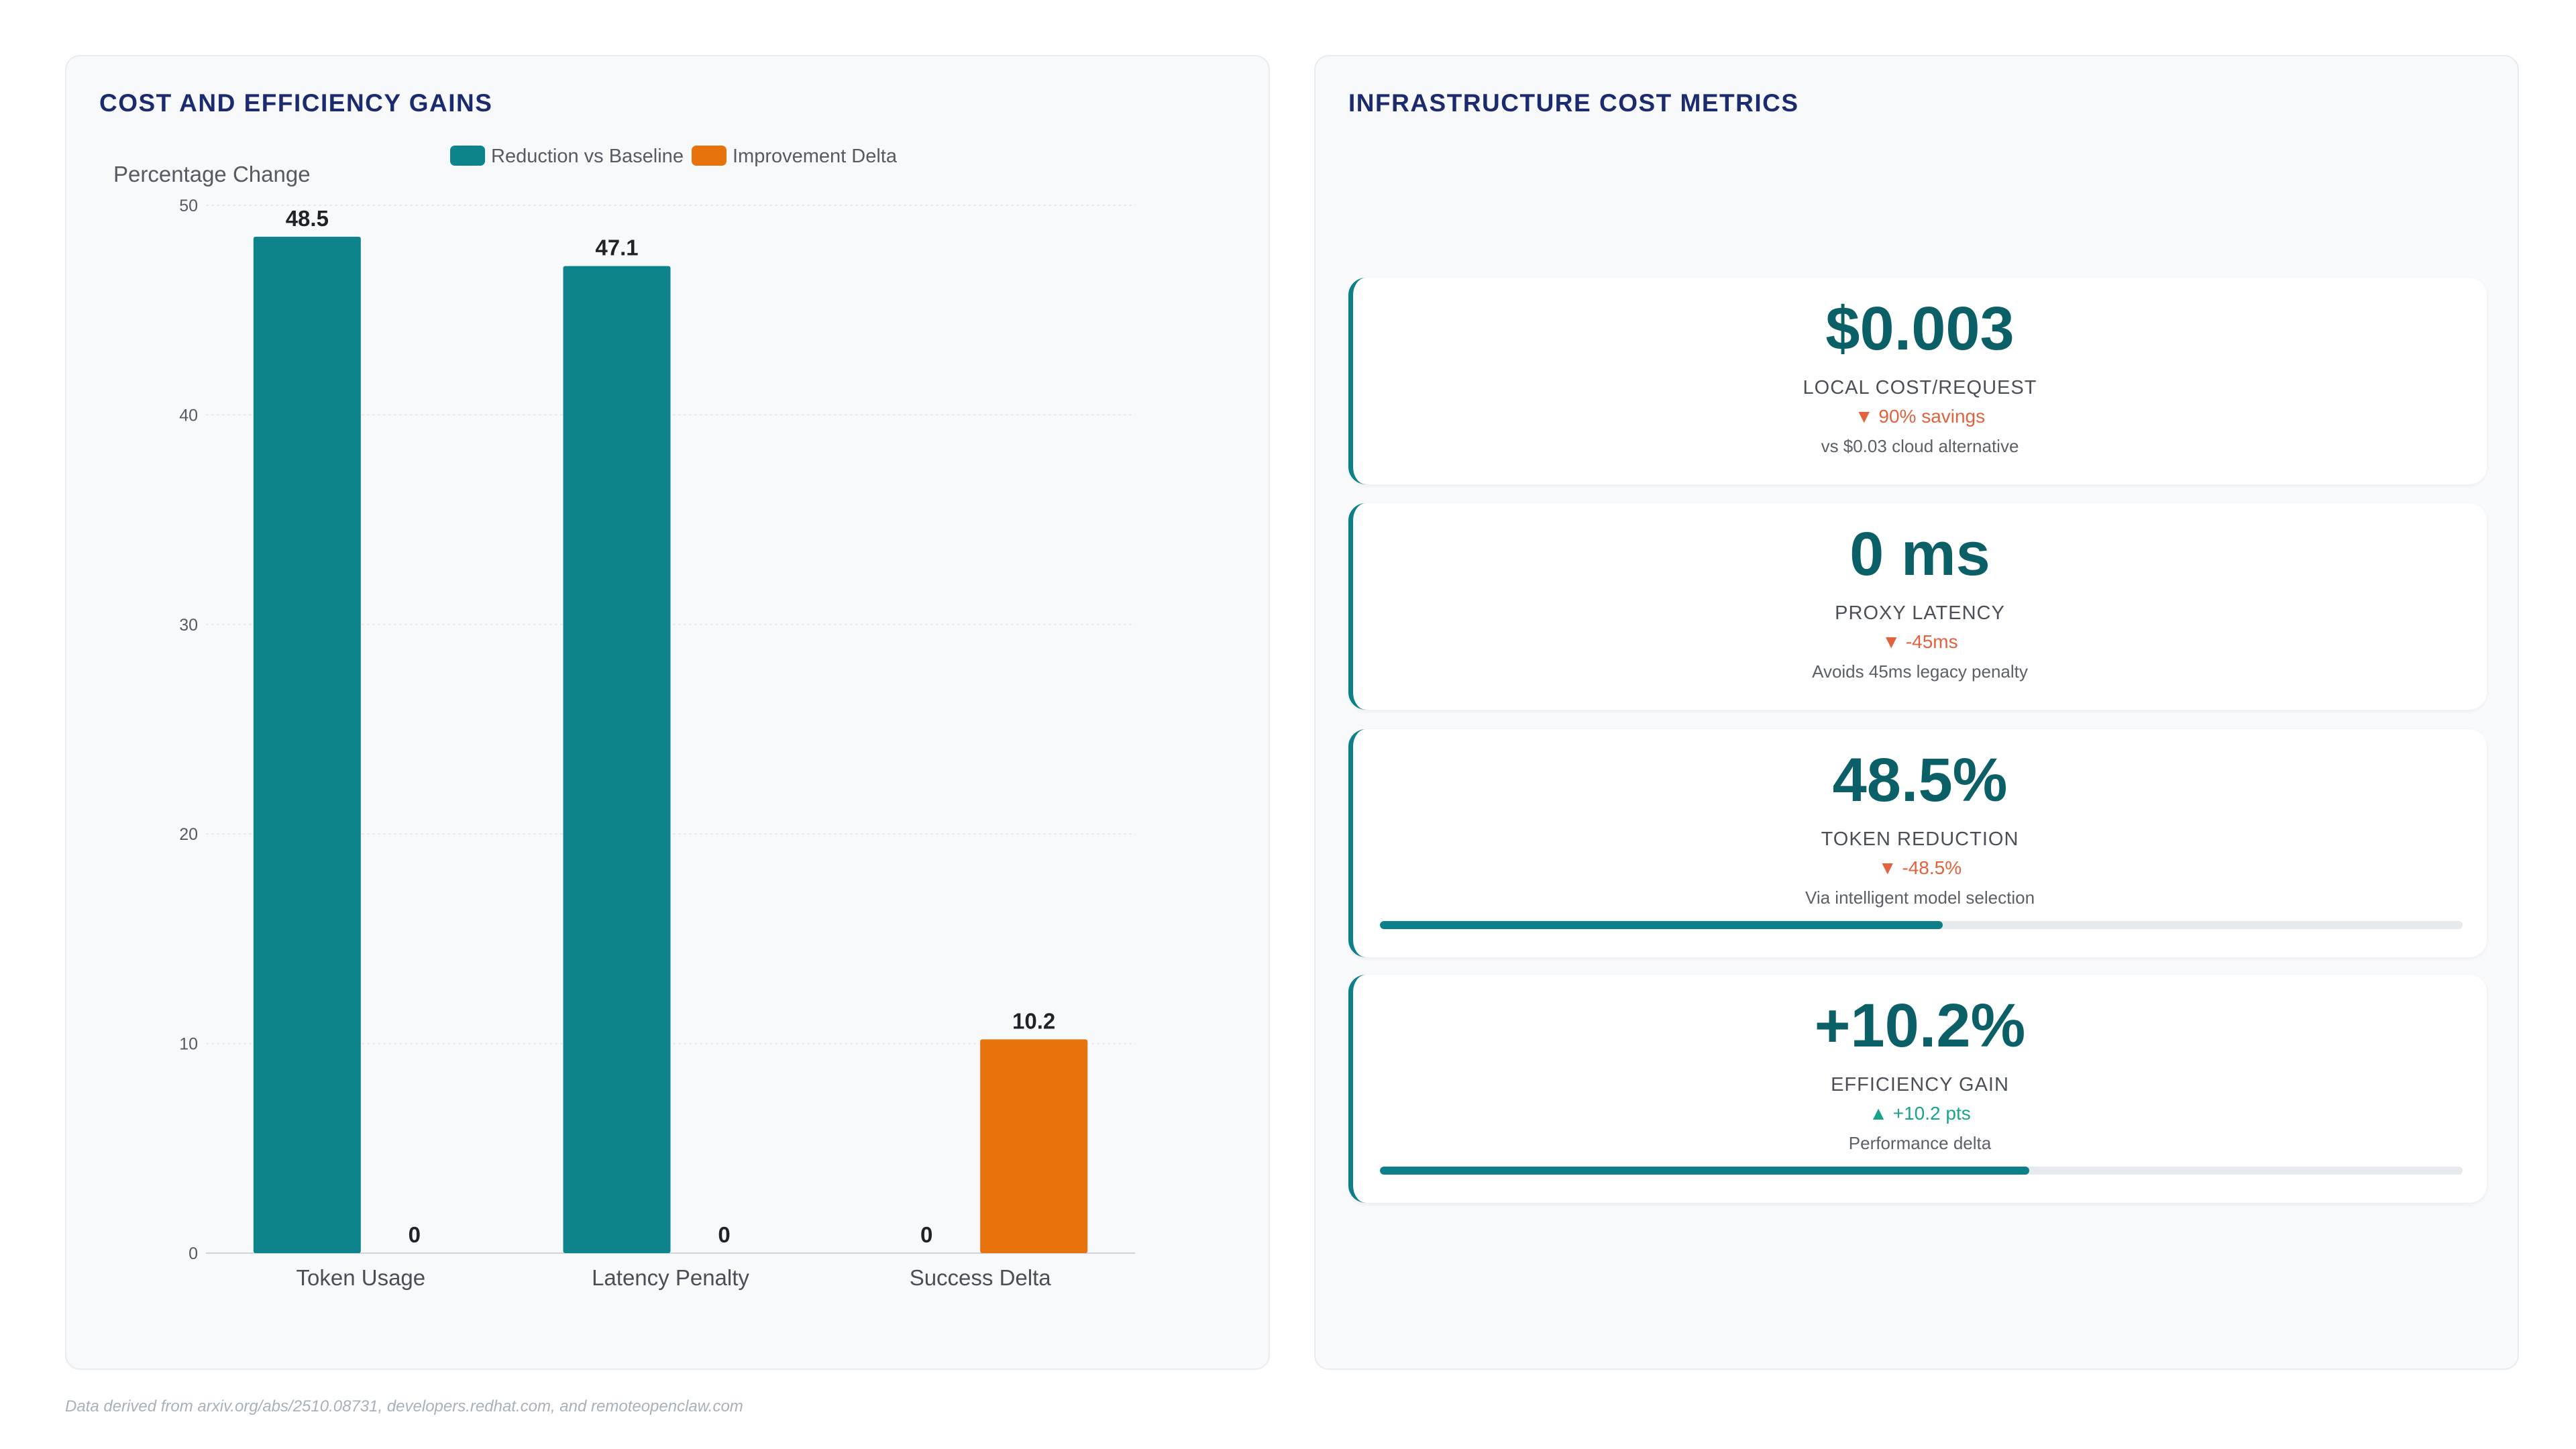  I want to click on y-axis-title: Percentage Change, so click(212, 174).